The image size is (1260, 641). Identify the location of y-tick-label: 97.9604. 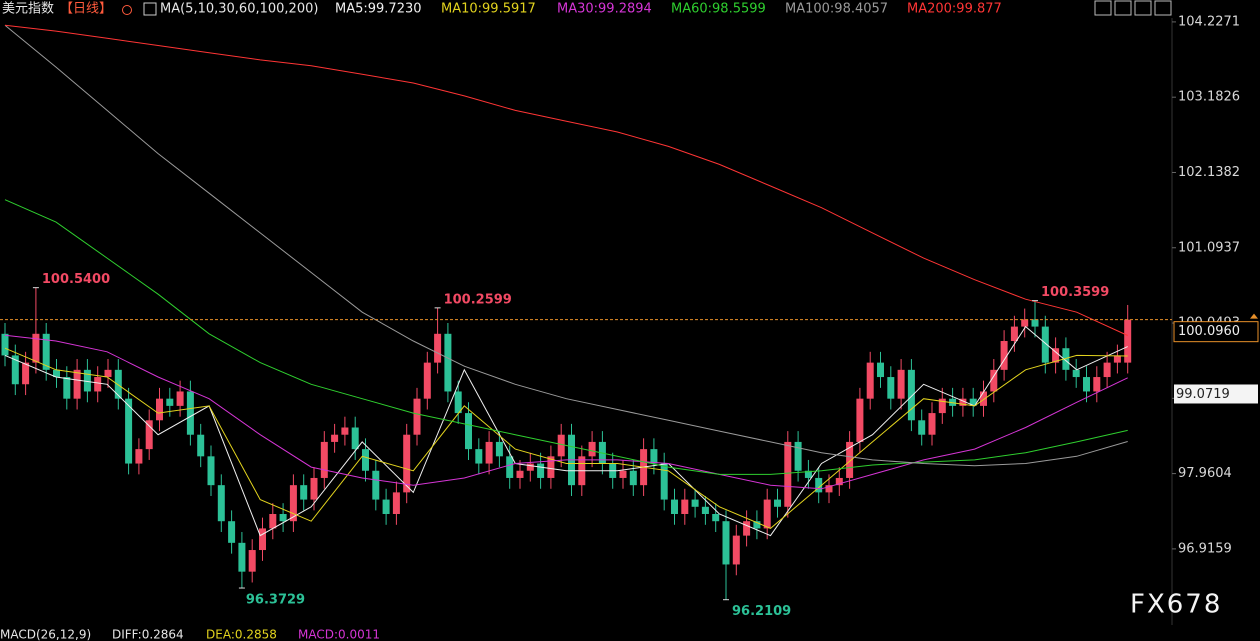
(1205, 473).